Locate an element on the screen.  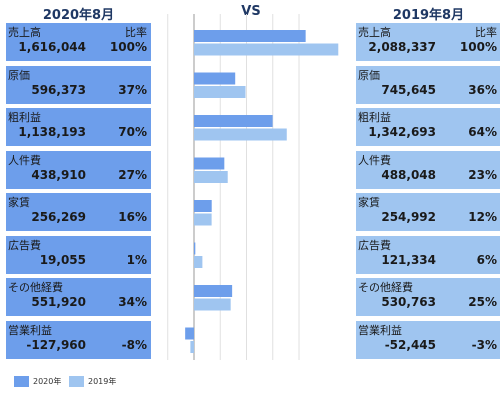
legend-2019: 2019年 is located at coordinates (92, 381).